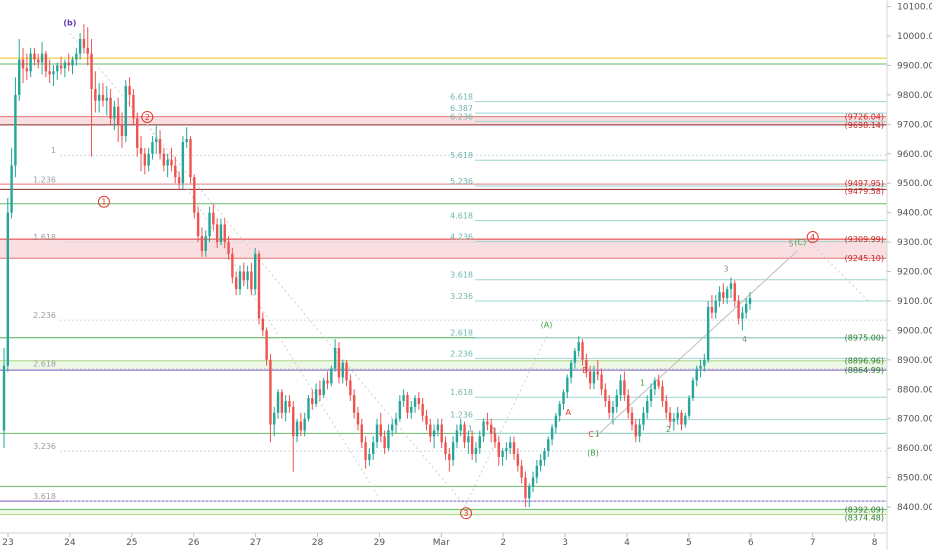 Image resolution: width=932 pixels, height=550 pixels. I want to click on fib-left-label-4: 2.618, so click(44, 364).